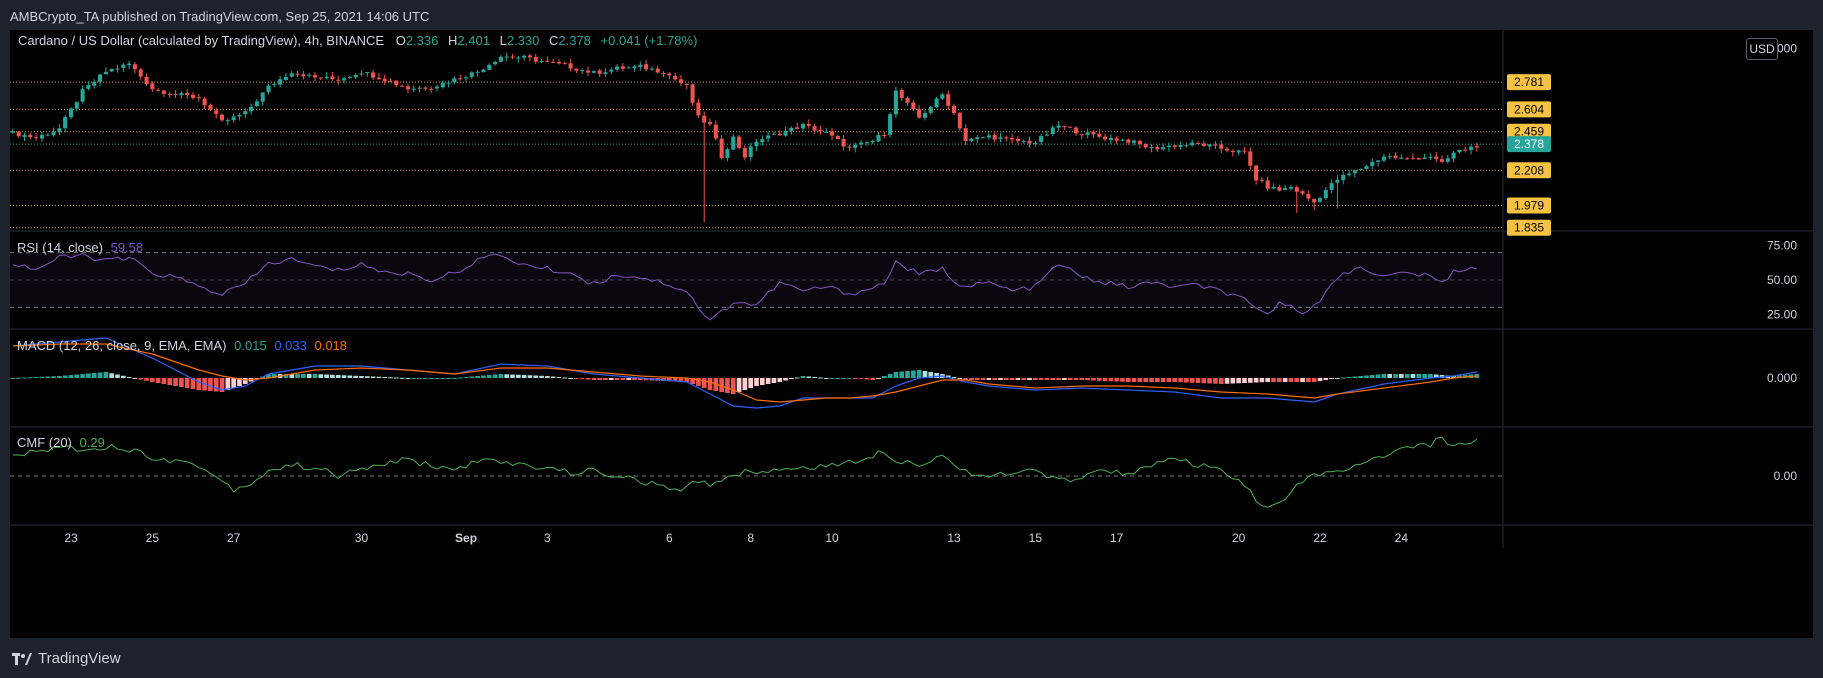 Image resolution: width=1823 pixels, height=678 pixels. What do you see at coordinates (523, 40) in the screenshot?
I see `low-value: 2.330` at bounding box center [523, 40].